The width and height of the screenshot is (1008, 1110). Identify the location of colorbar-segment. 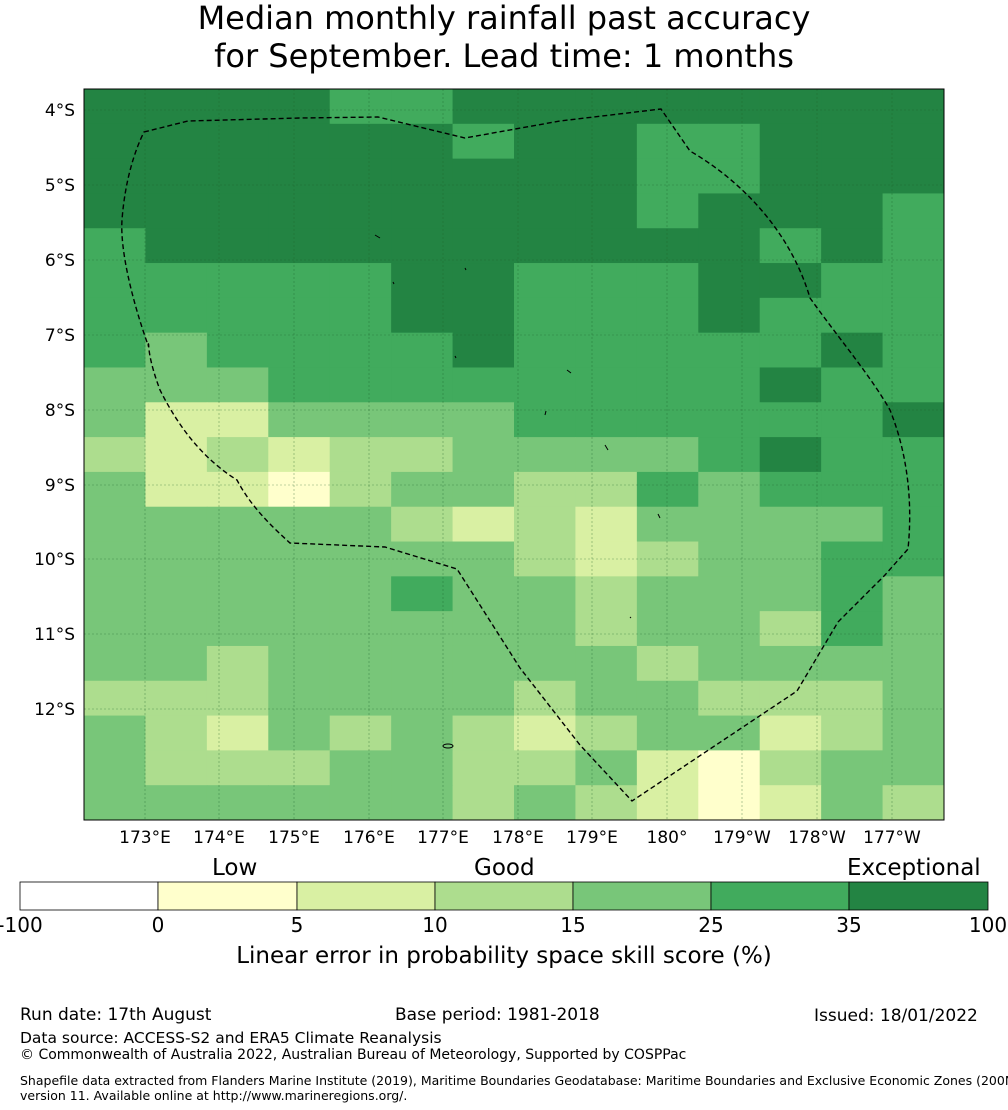
(780, 896).